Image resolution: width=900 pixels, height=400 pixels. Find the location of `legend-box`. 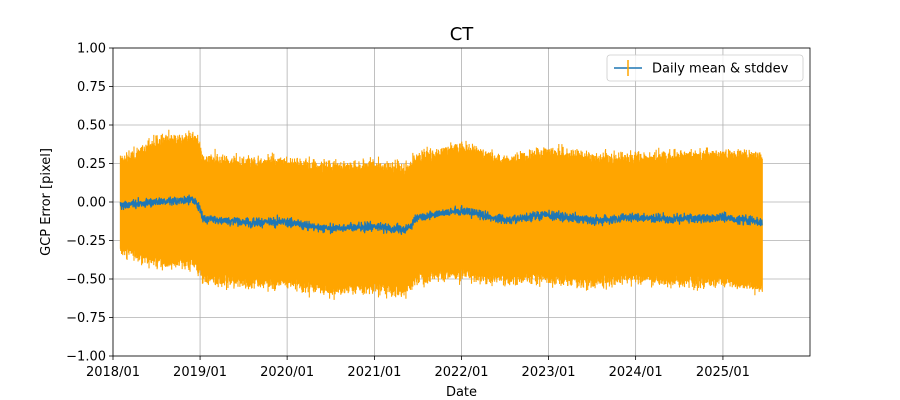

legend-box is located at coordinates (705, 68).